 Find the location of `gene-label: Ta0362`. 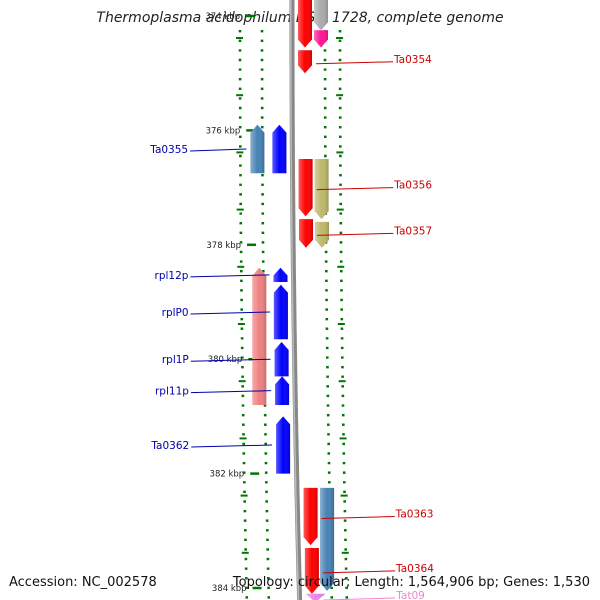

gene-label: Ta0362 is located at coordinates (169, 446).